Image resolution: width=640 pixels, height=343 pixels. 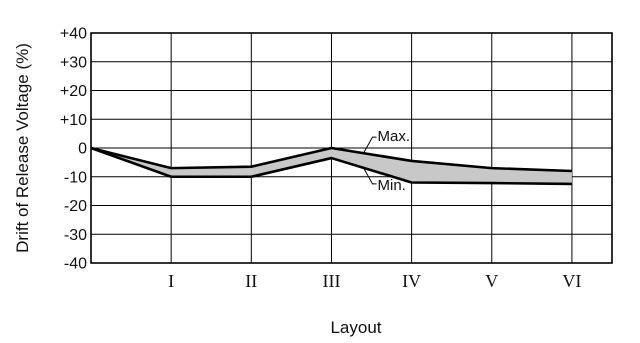 I want to click on x-tick-label: III, so click(x=331, y=281).